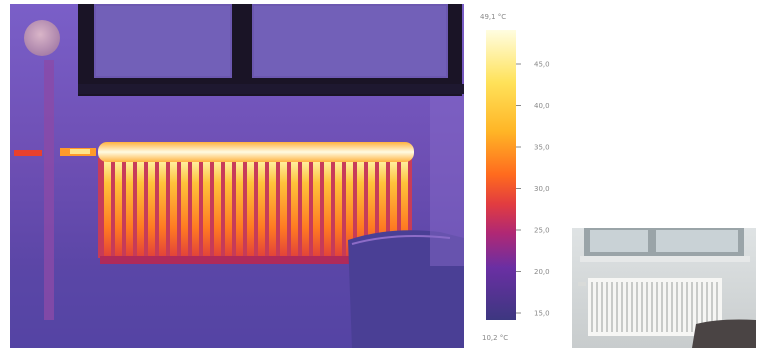 This screenshot has width=760, height=350. What do you see at coordinates (542, 148) in the screenshot?
I see `scale-tick-label: 35,0` at bounding box center [542, 148].